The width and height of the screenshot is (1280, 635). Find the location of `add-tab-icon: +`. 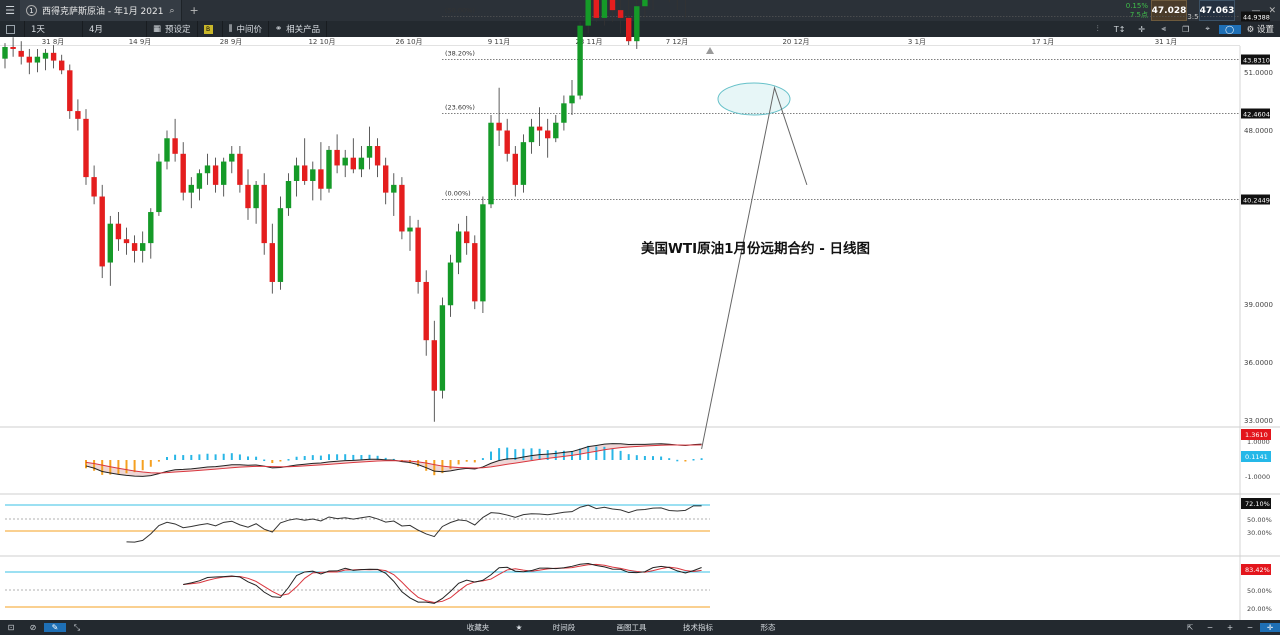

add-tab-icon: + is located at coordinates (194, 10).